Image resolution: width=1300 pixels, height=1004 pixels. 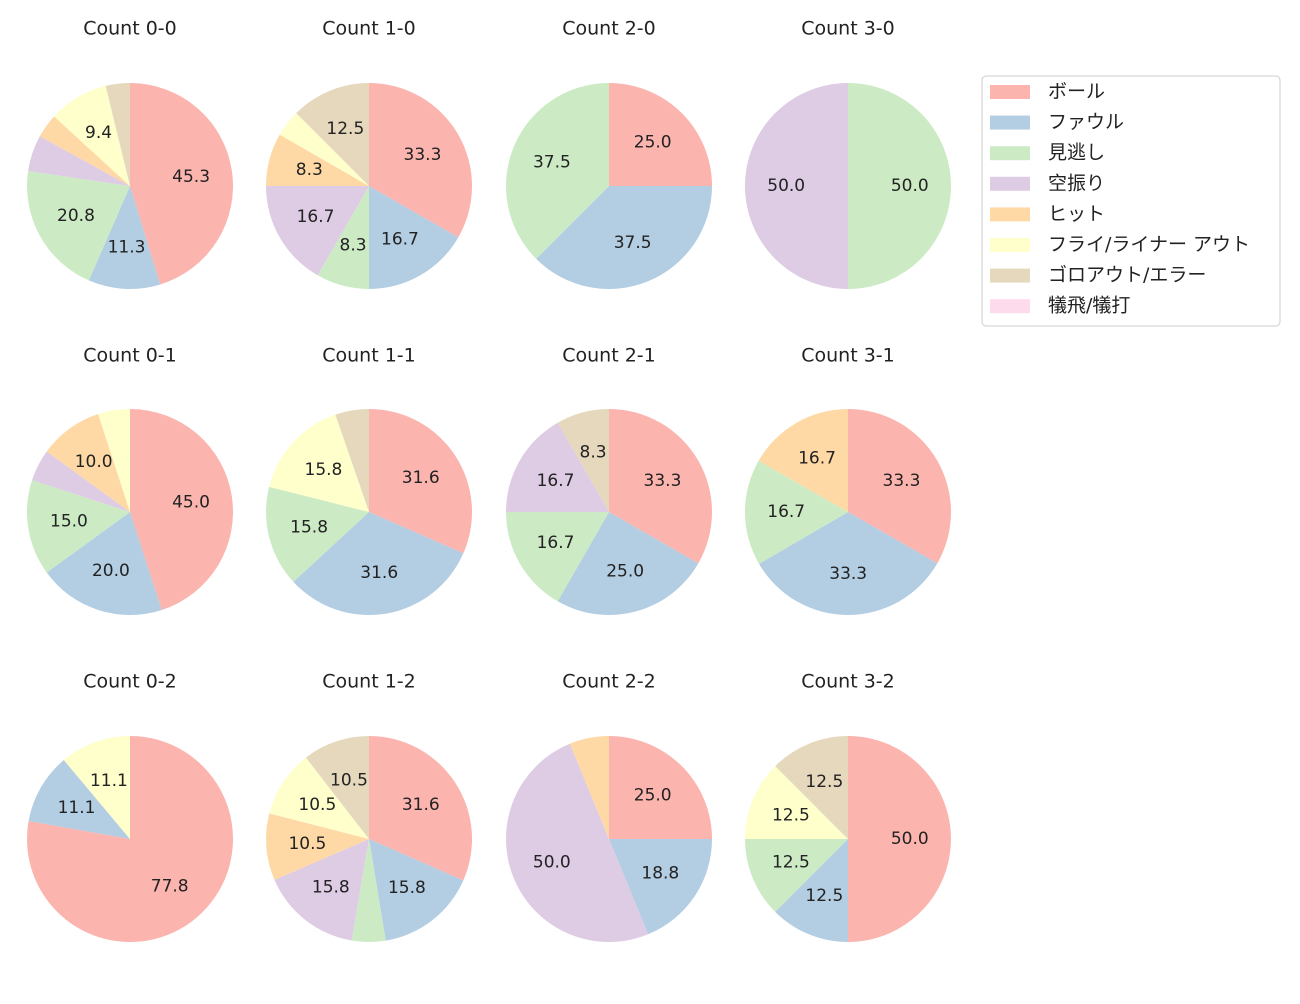 I want to click on data-label: 15.0, so click(x=69, y=522).